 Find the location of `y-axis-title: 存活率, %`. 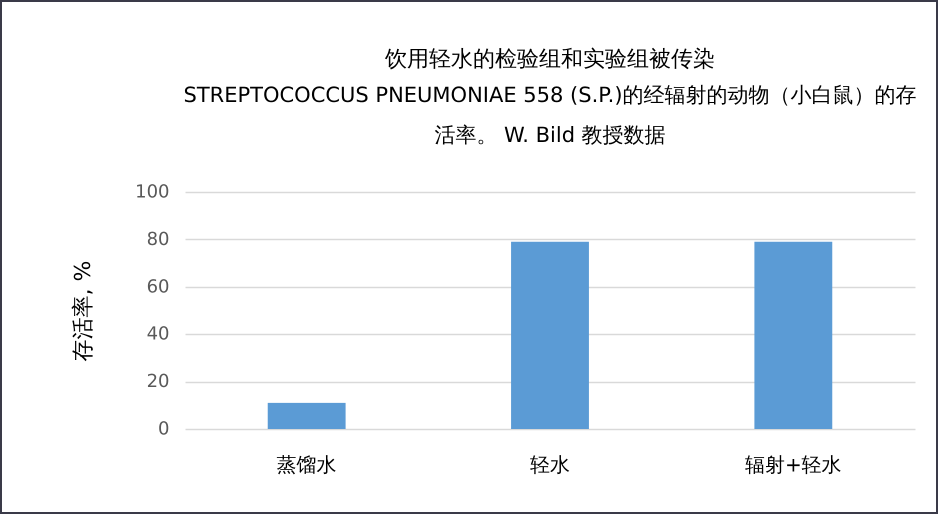

y-axis-title: 存活率, % is located at coordinates (83, 311).